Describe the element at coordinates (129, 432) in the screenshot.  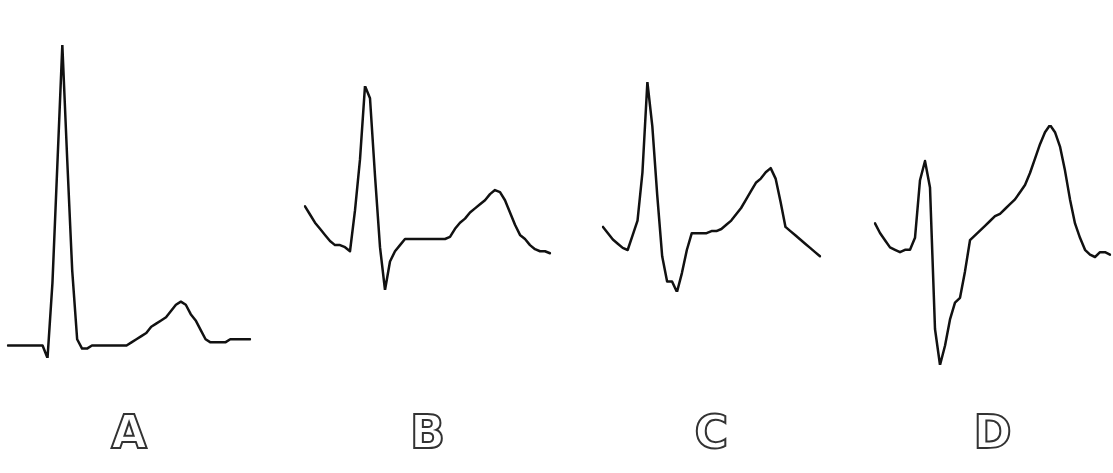
I see `x-axis-title: A` at that location.